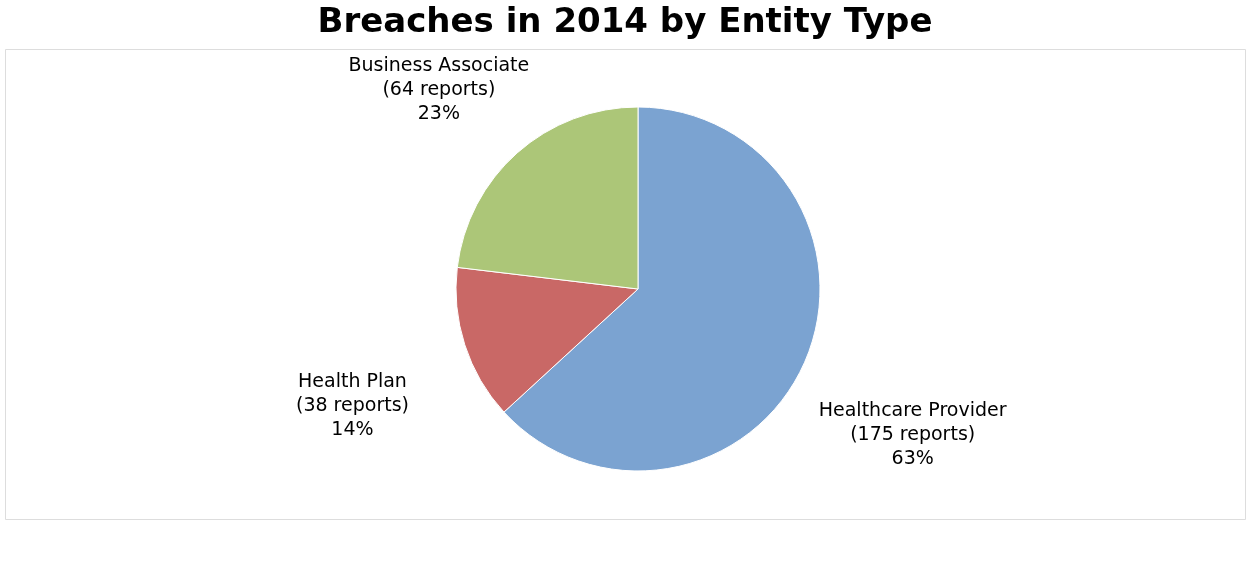 The height and width of the screenshot is (568, 1260). Describe the element at coordinates (913, 444) in the screenshot. I see `data-label: (175 reports) 63%` at that location.